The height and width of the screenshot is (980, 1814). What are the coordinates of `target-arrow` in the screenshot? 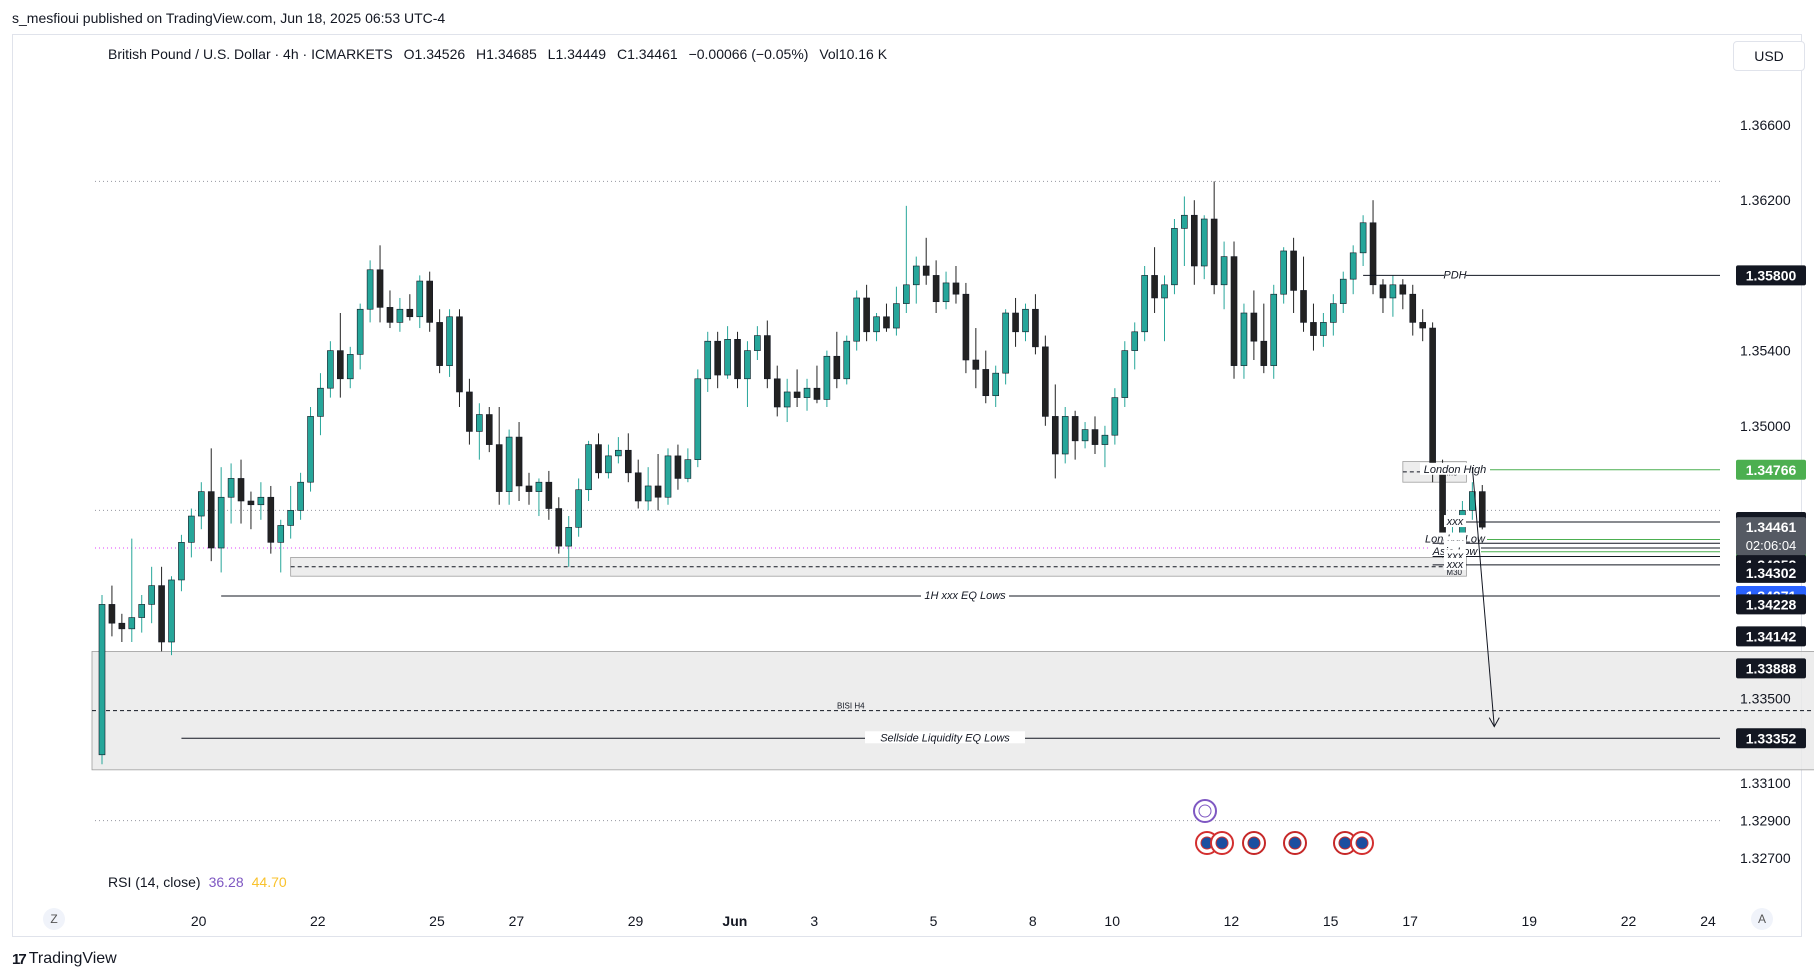 It's located at (1483, 597).